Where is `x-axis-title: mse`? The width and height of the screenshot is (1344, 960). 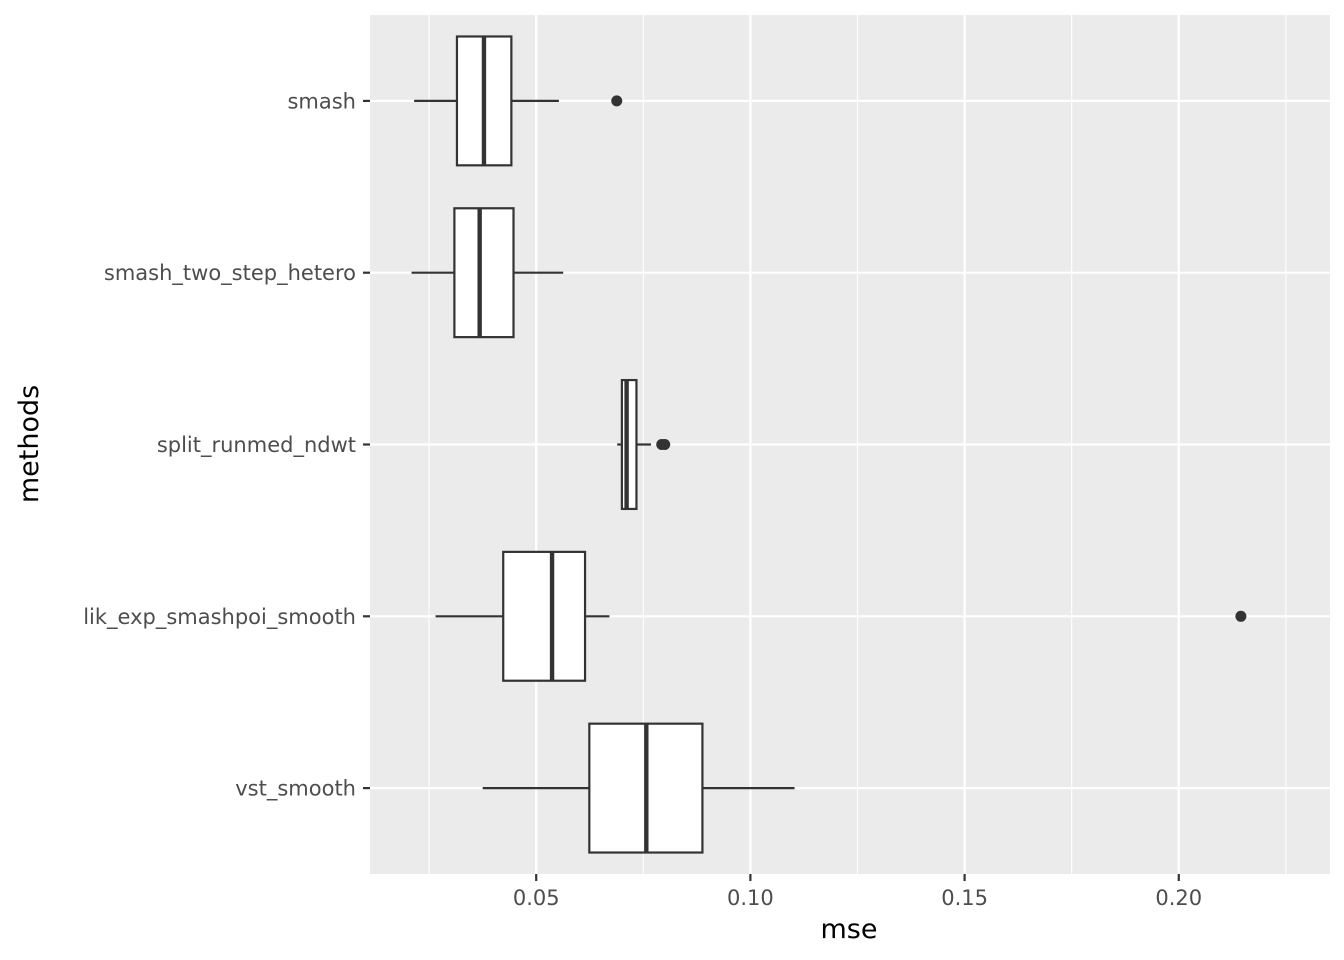 x-axis-title: mse is located at coordinates (849, 929).